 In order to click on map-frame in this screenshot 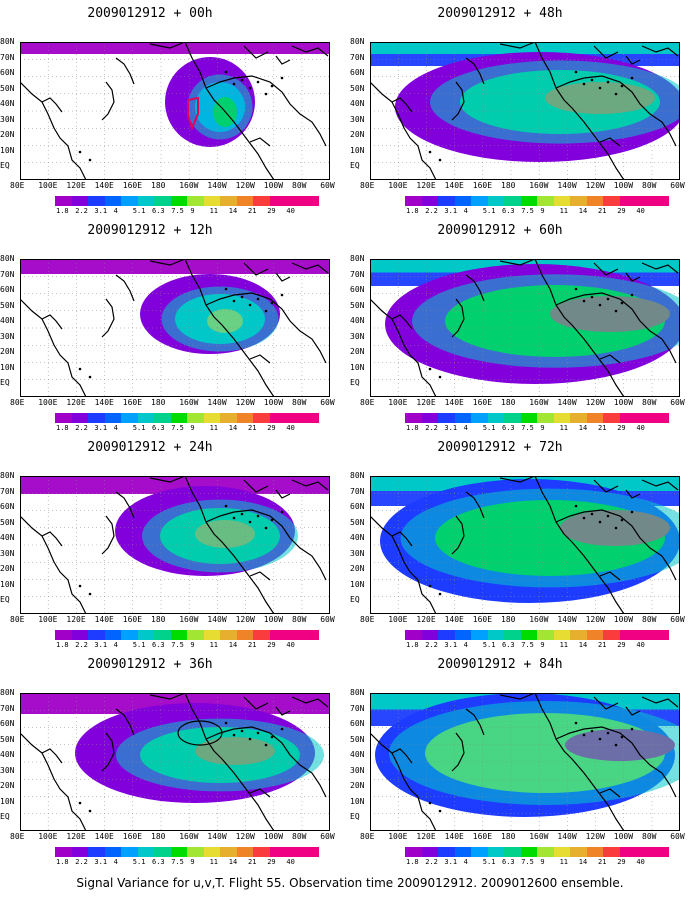, I will do `click(175, 762)`.